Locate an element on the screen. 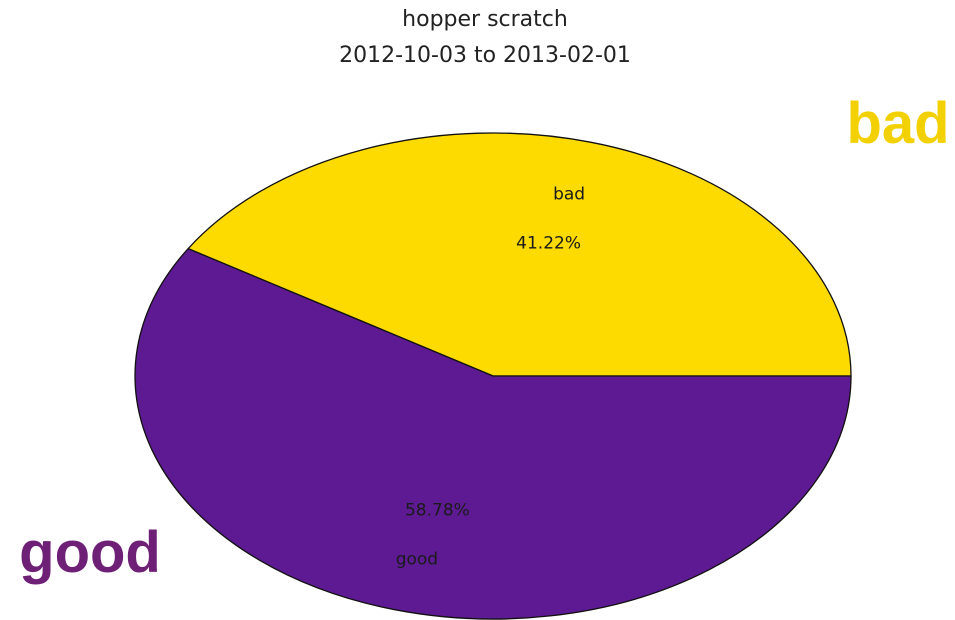 The height and width of the screenshot is (620, 955). callout-bad: bad is located at coordinates (897, 123).